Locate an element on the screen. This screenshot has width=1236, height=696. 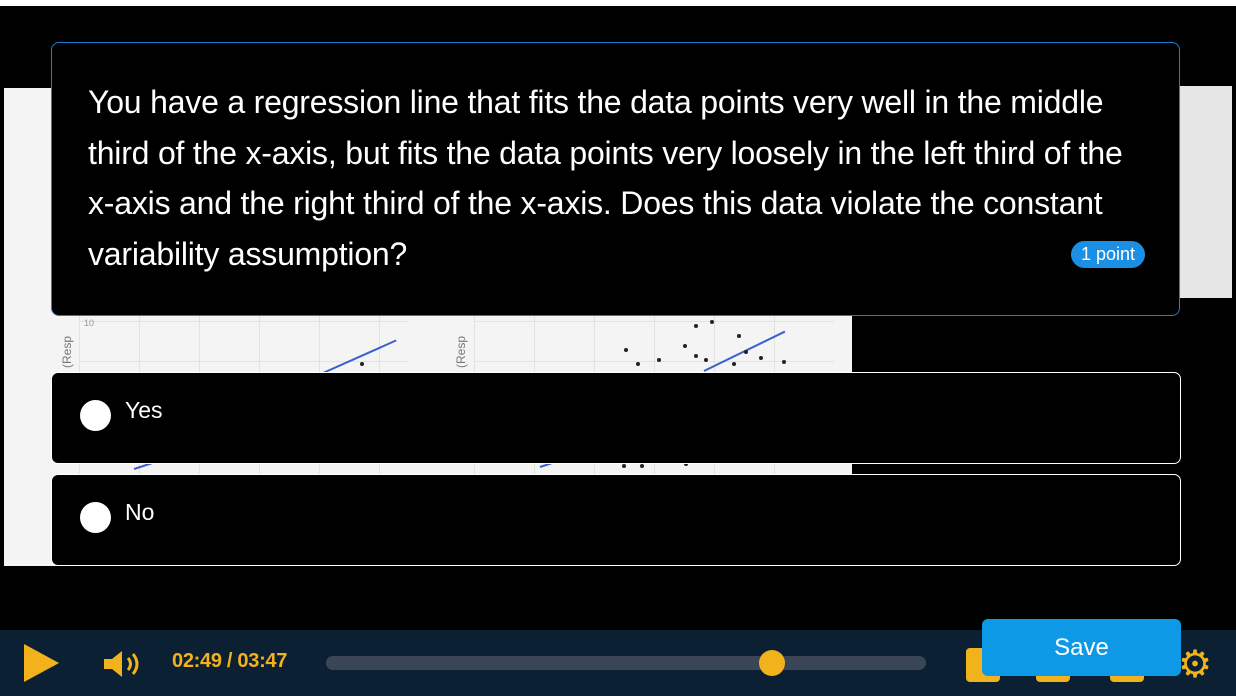
save-button: Save is located at coordinates (1081, 647).